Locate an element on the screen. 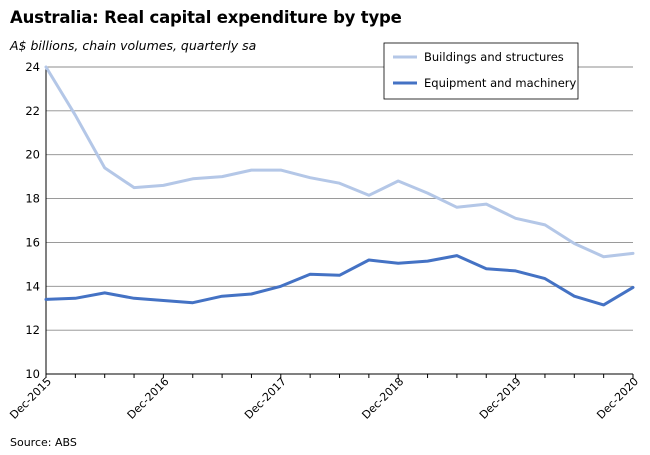 The height and width of the screenshot is (455, 650). y-tick-label: 18 is located at coordinates (32, 199).